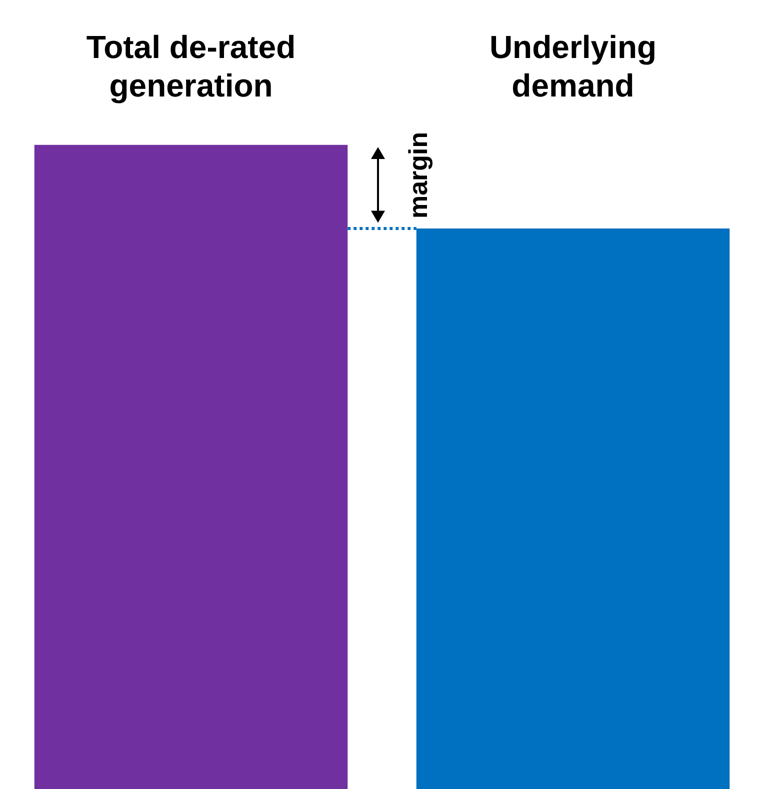  What do you see at coordinates (417, 175) in the screenshot?
I see `annotation: margin` at bounding box center [417, 175].